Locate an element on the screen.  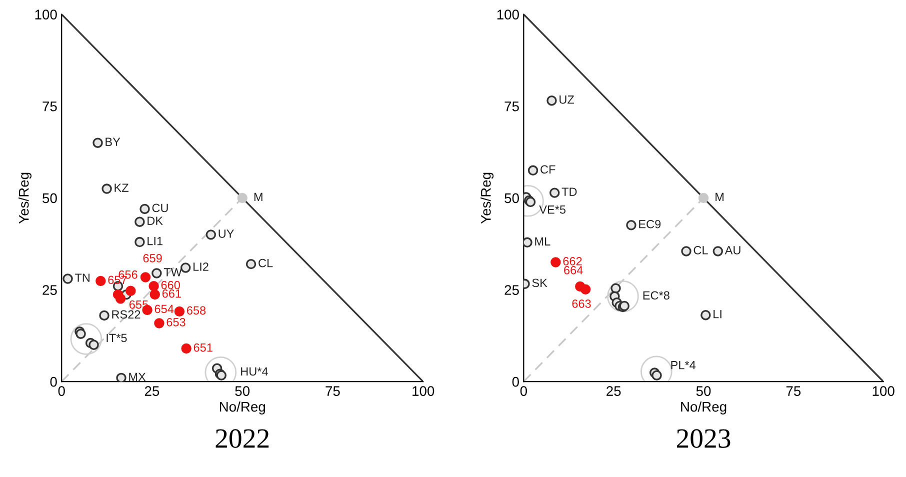
annotation: 660 is located at coordinates (170, 285).